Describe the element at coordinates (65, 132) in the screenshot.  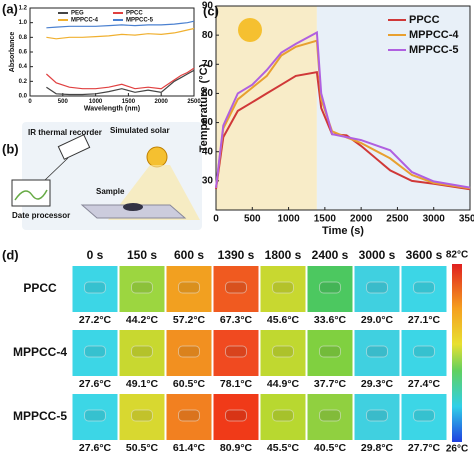
I see `label: IR thermal recorder` at that location.